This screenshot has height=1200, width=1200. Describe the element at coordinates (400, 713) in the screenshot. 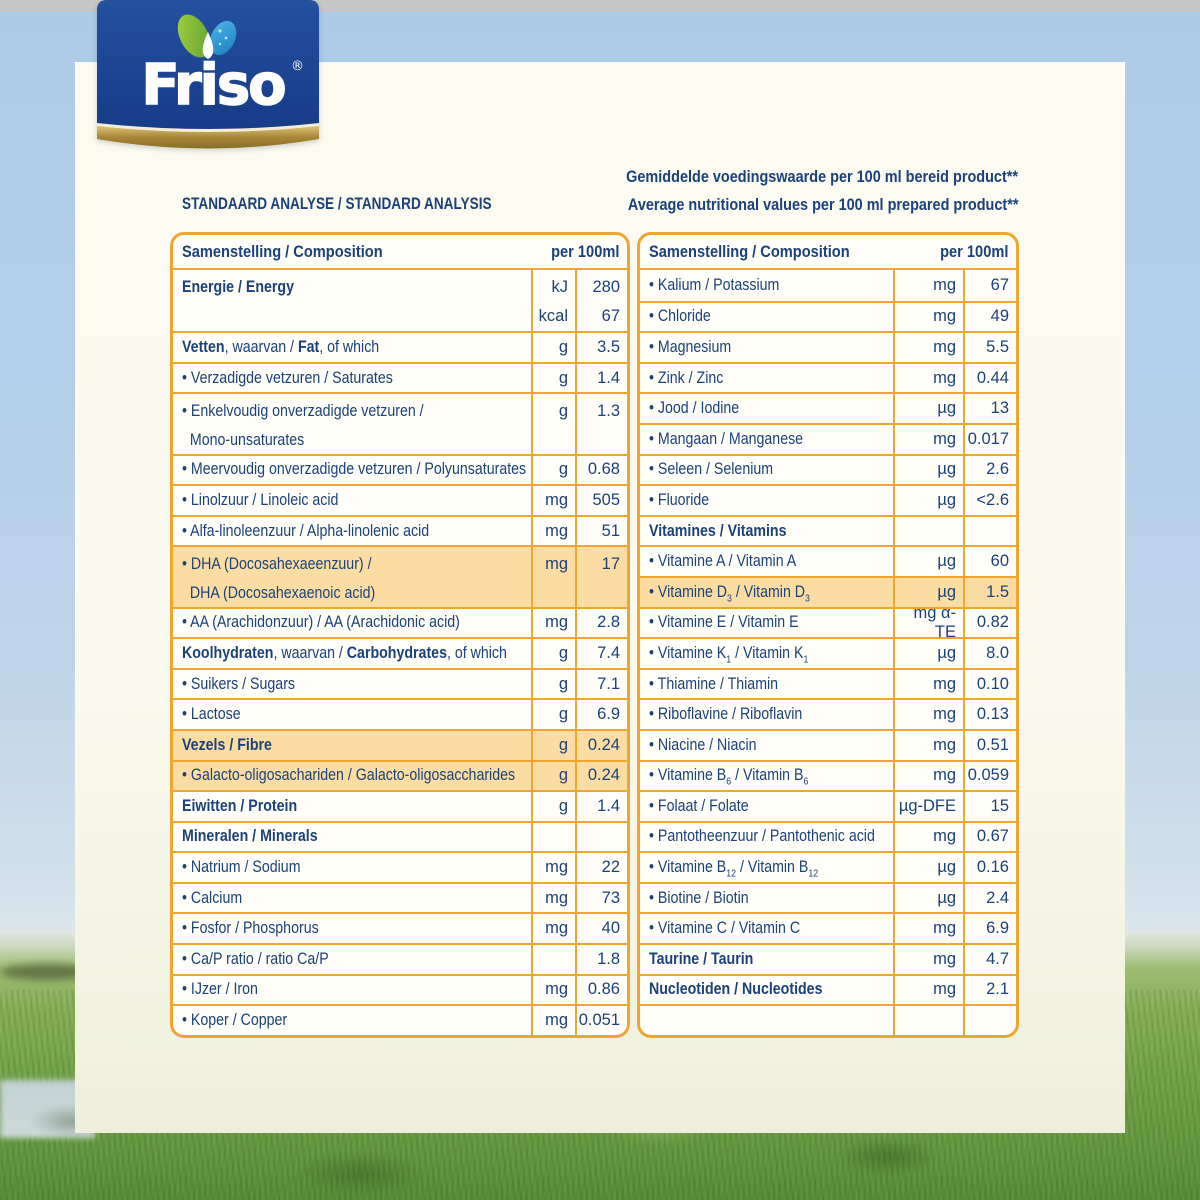

I see `table-row: • Lactose g 6.9` at that location.